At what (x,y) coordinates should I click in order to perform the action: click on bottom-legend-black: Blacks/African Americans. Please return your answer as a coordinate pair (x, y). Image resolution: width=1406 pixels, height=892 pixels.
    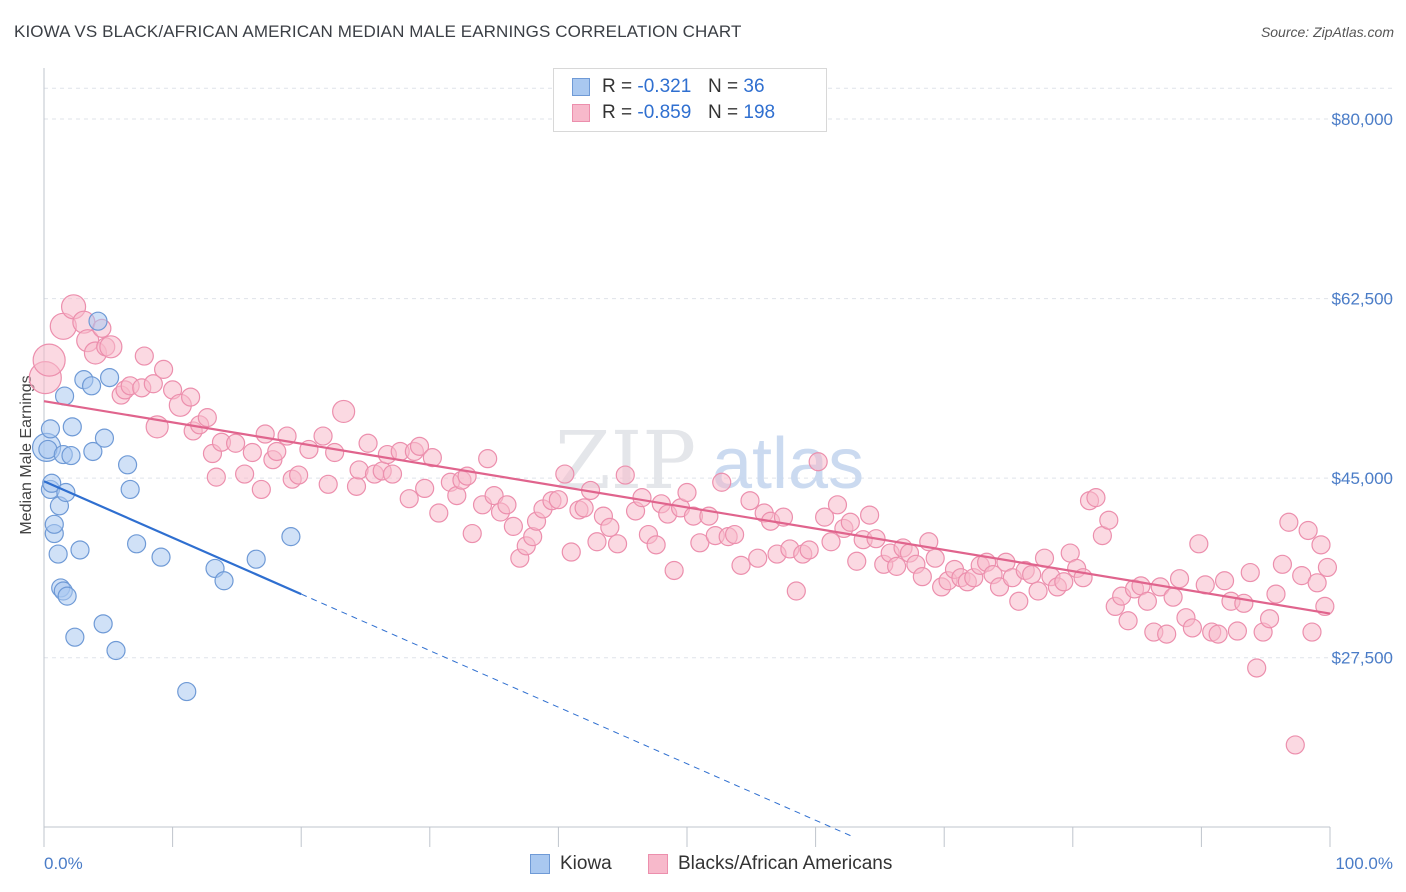
    Looking at the image, I should click on (770, 864).